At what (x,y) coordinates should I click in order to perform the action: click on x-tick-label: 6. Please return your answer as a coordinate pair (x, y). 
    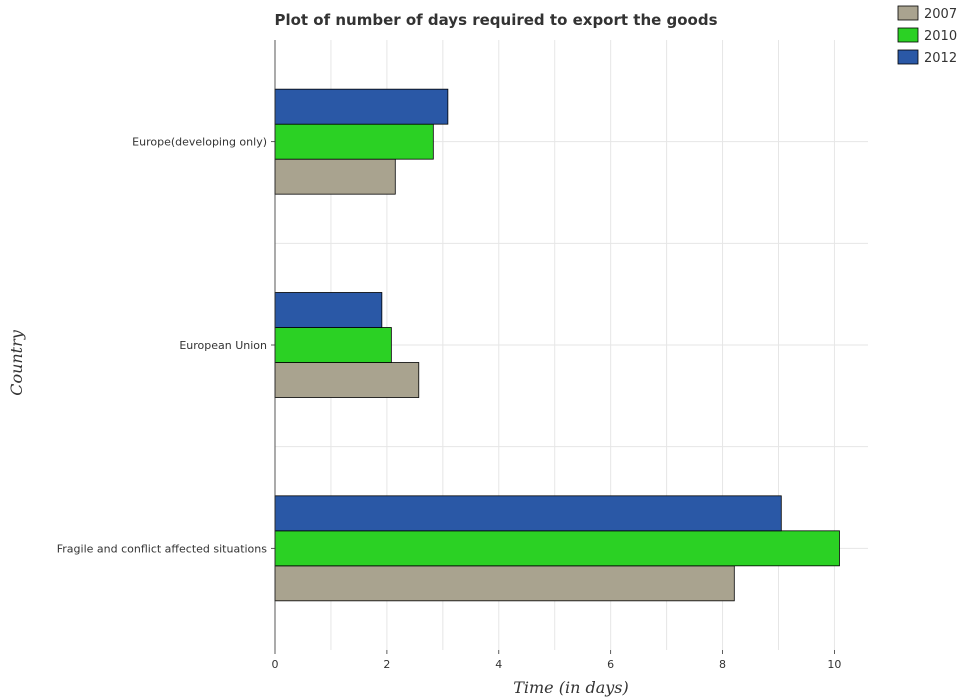
    Looking at the image, I should click on (610, 664).